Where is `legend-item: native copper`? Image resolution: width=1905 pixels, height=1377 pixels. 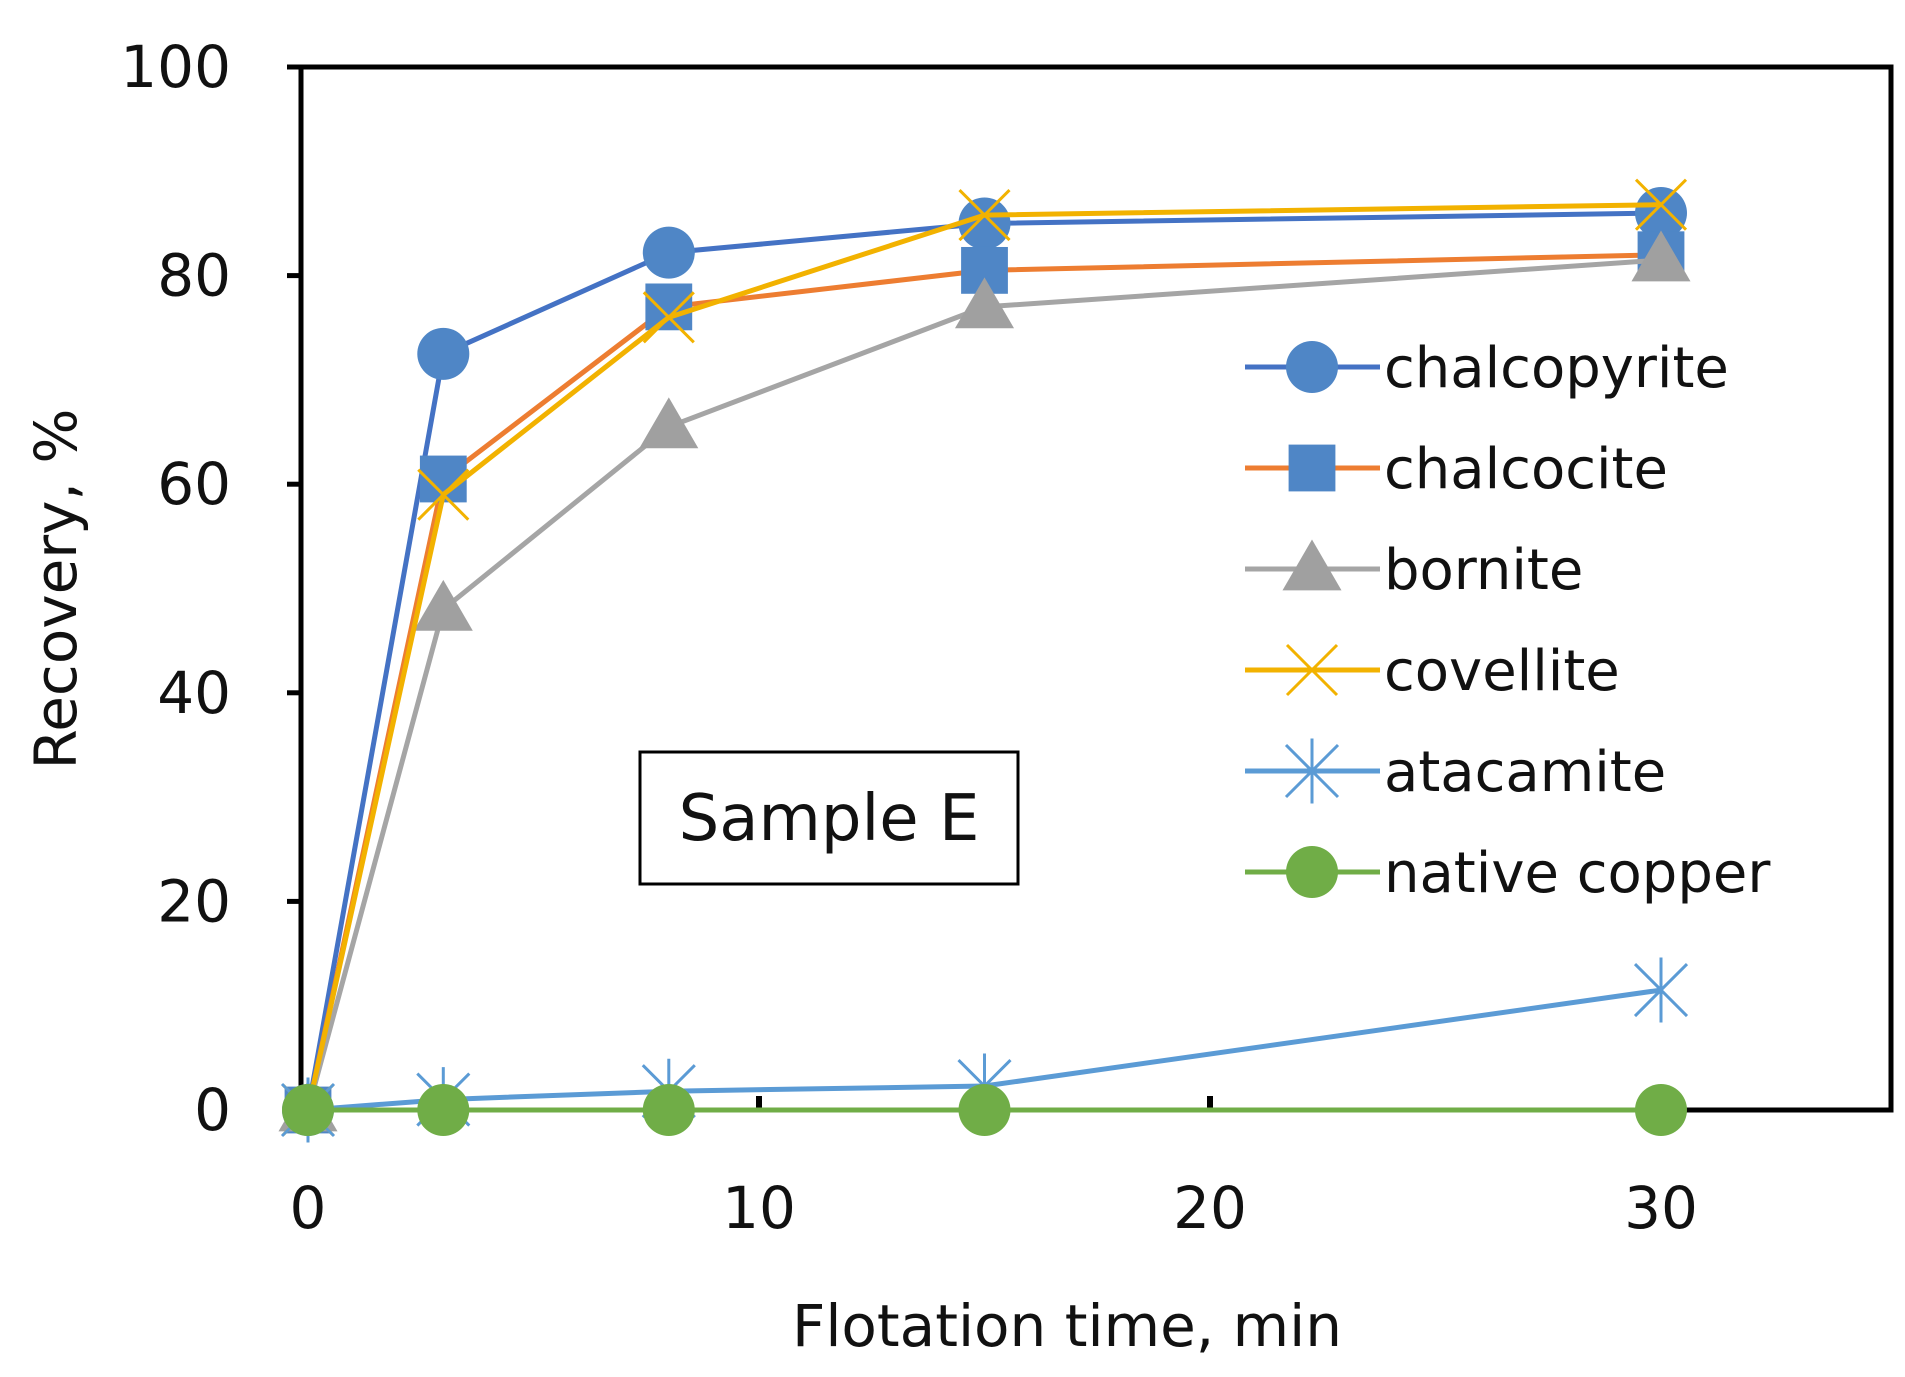
legend-item: native copper is located at coordinates (1508, 873).